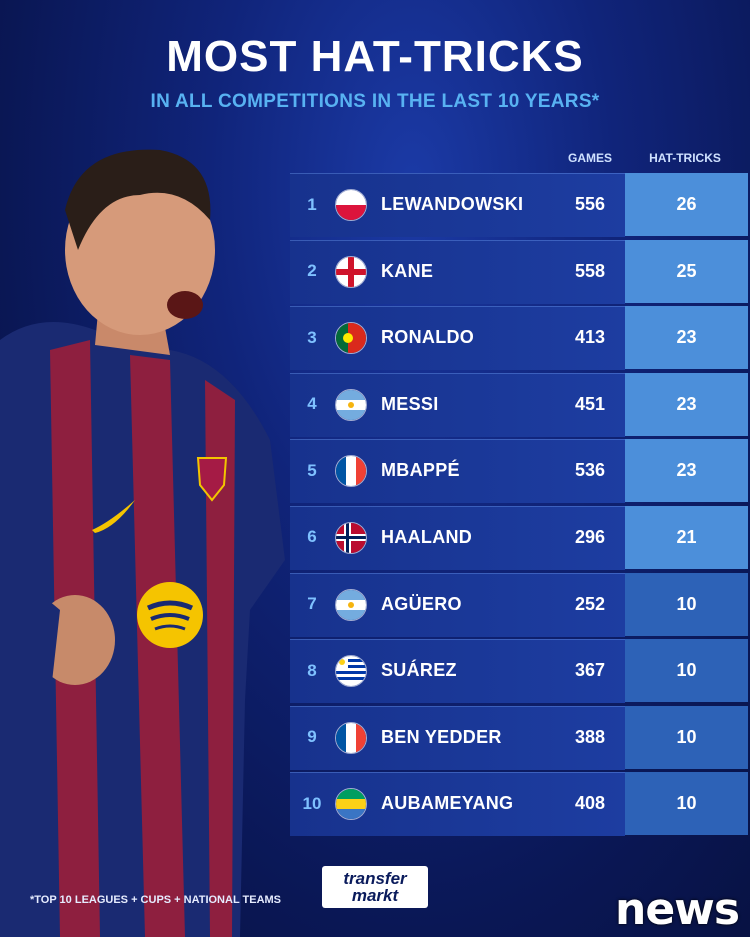 This screenshot has width=750, height=937. What do you see at coordinates (312, 803) in the screenshot?
I see `rank: 10` at bounding box center [312, 803].